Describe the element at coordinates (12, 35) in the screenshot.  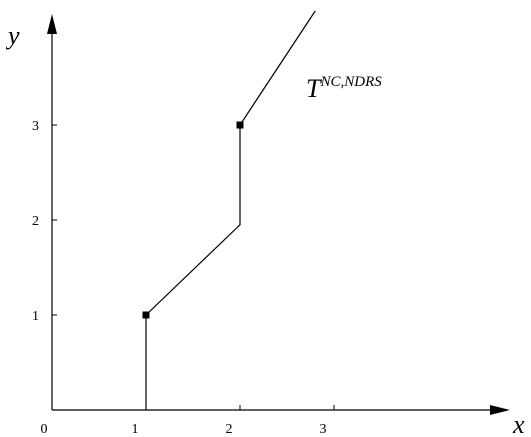
I see `y-axis-label: y` at that location.